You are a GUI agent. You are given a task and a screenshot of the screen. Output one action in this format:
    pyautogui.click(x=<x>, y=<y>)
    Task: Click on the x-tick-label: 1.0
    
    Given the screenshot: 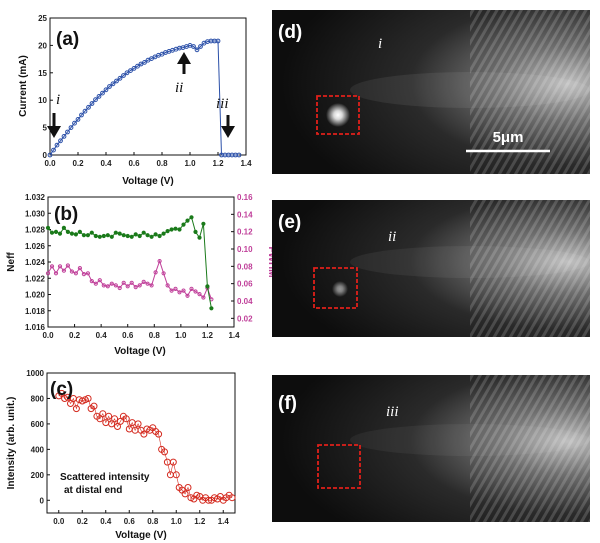 What is the action you would take?
    pyautogui.click(x=190, y=163)
    